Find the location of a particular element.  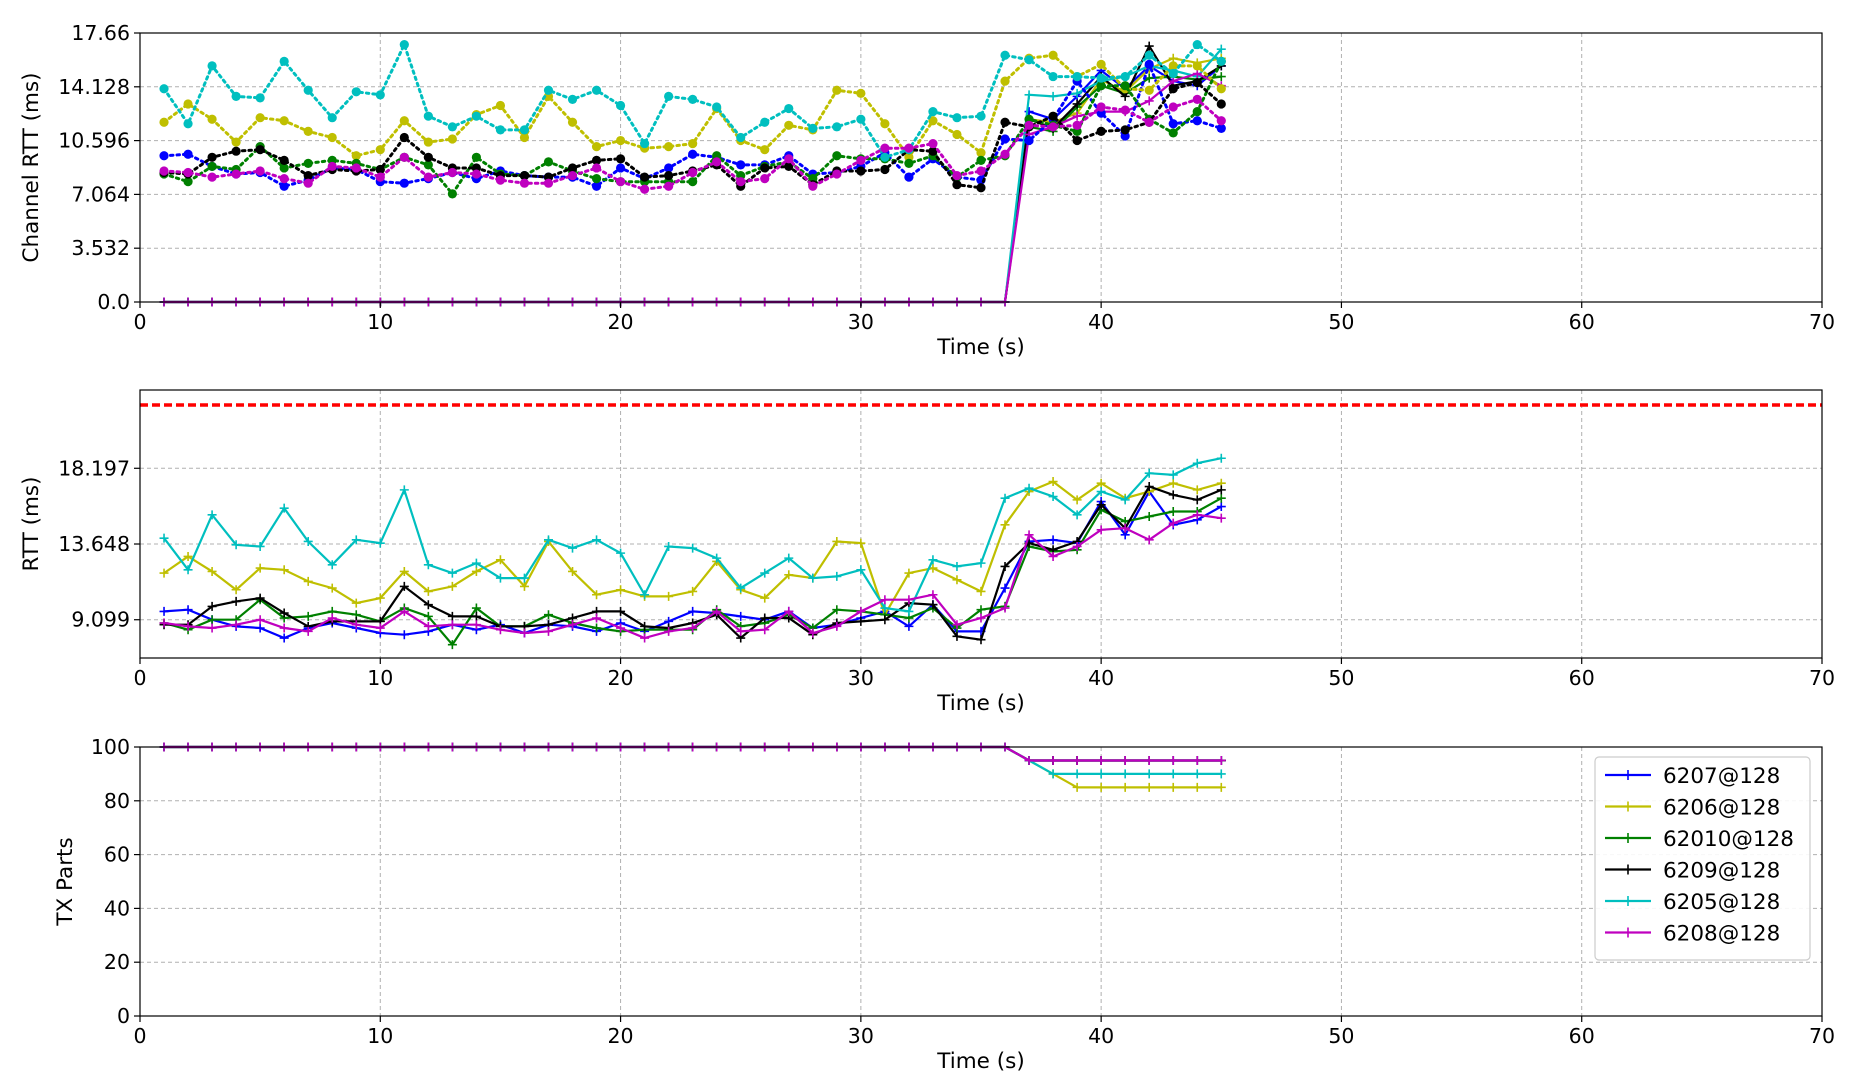

legend-label: 6208@128 is located at coordinates (1721, 934).